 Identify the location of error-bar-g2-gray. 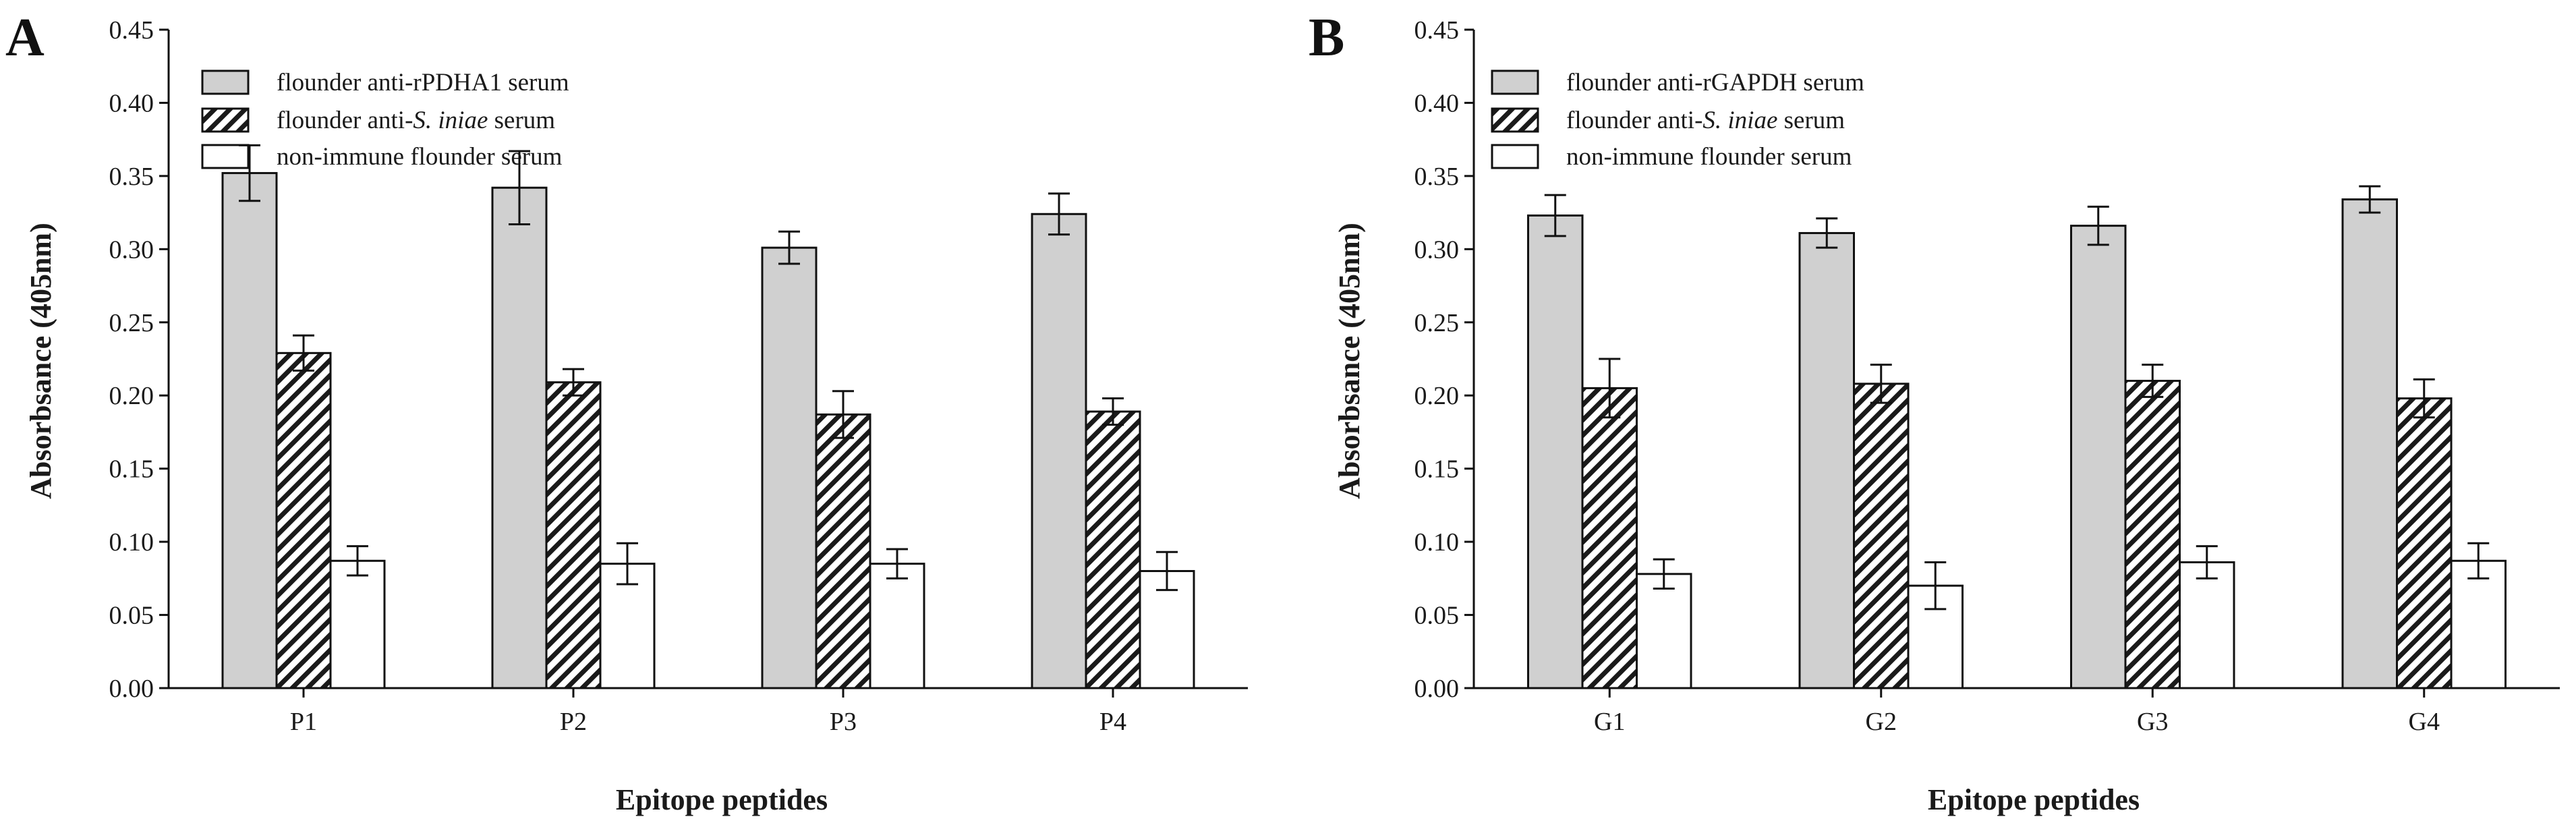
(1827, 233).